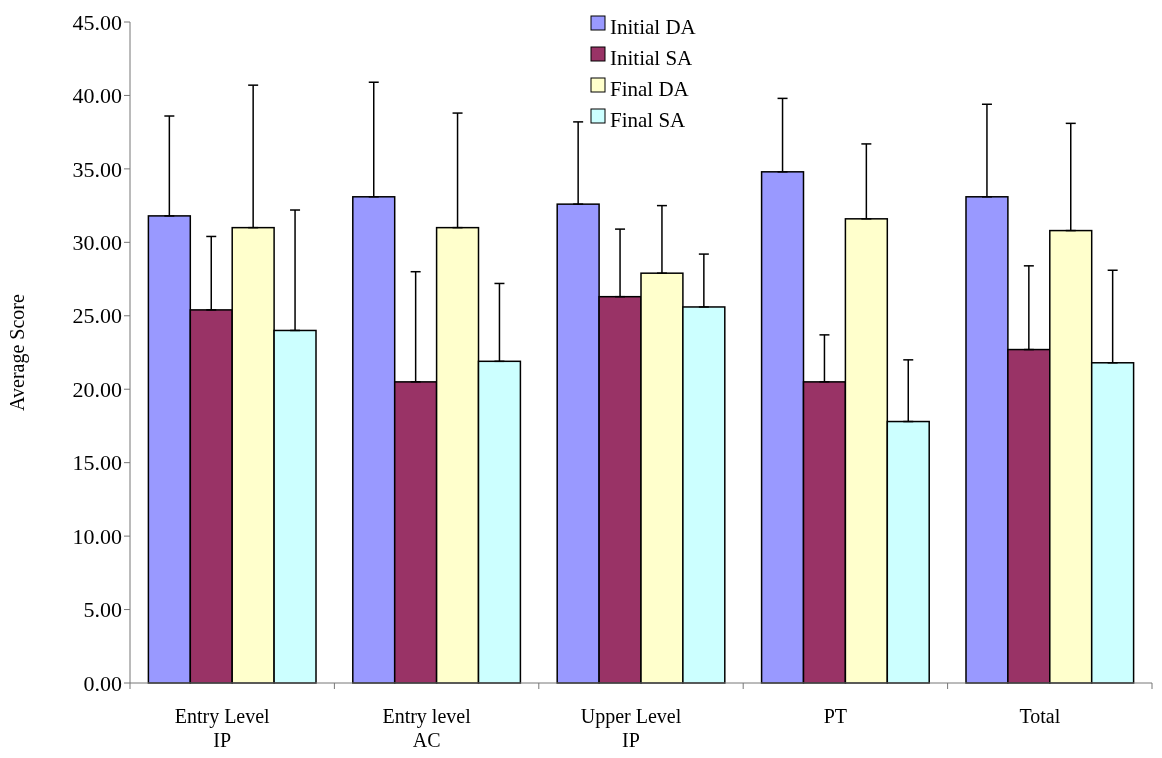 The width and height of the screenshot is (1162, 758). I want to click on y-tick-label: 10.00, so click(97, 536).